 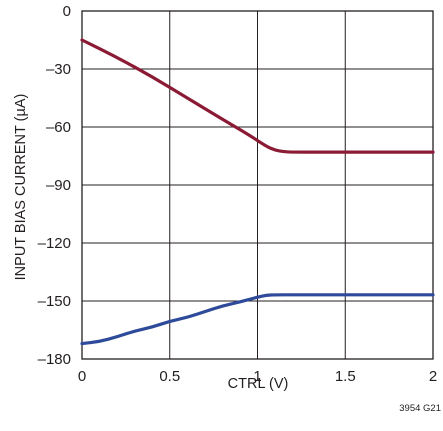 I want to click on y-tick-label: –90, so click(x=58, y=185).